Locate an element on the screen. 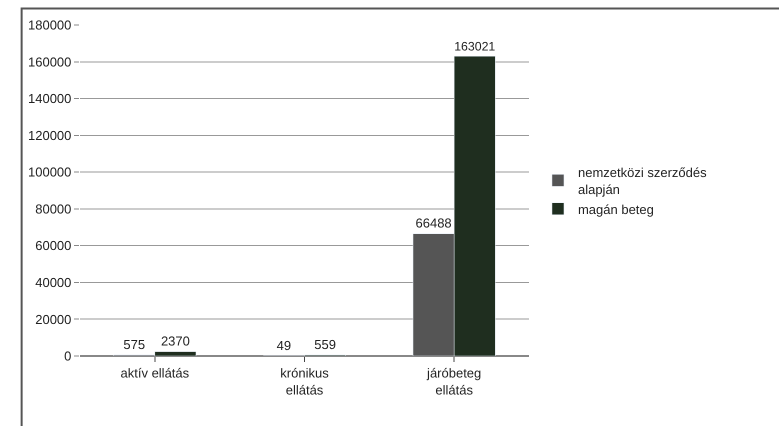  y-tick-label: 140000 is located at coordinates (50, 98).